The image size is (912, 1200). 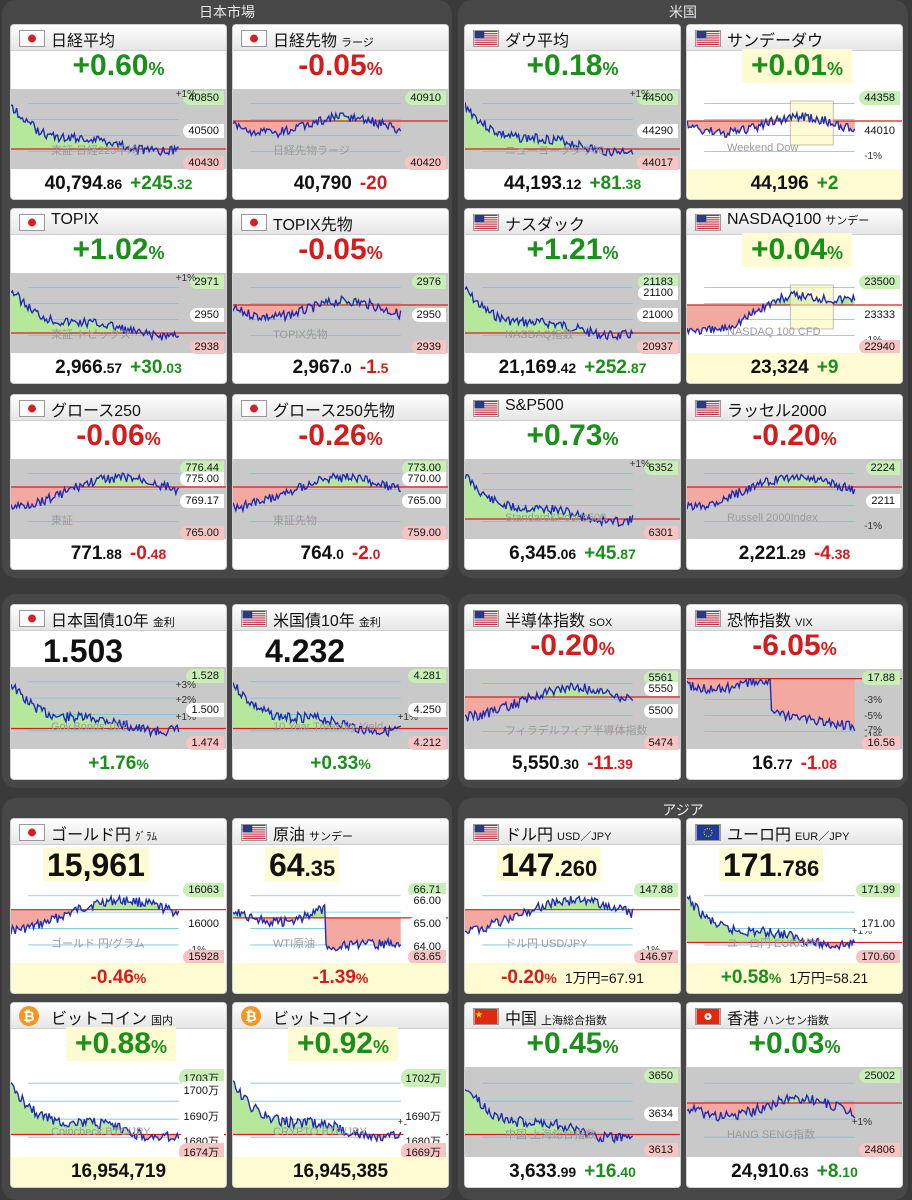 I want to click on us-flag-icon, so click(x=708, y=222).